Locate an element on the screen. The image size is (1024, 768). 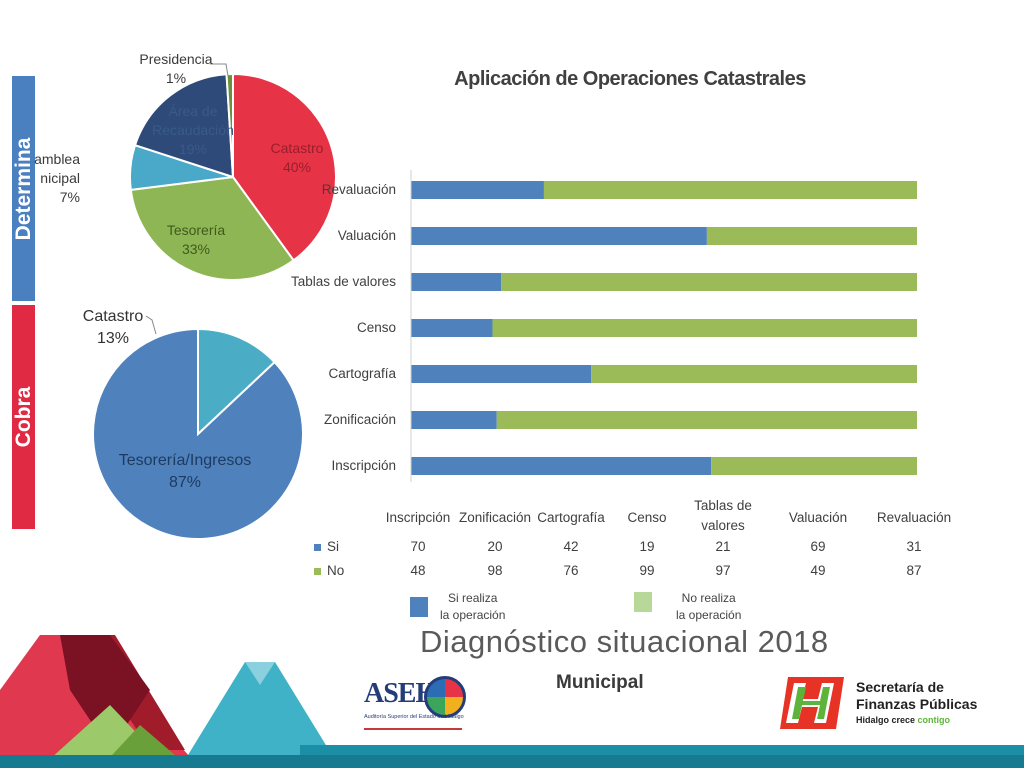
pie-chart-cobra is located at coordinates (198, 427).